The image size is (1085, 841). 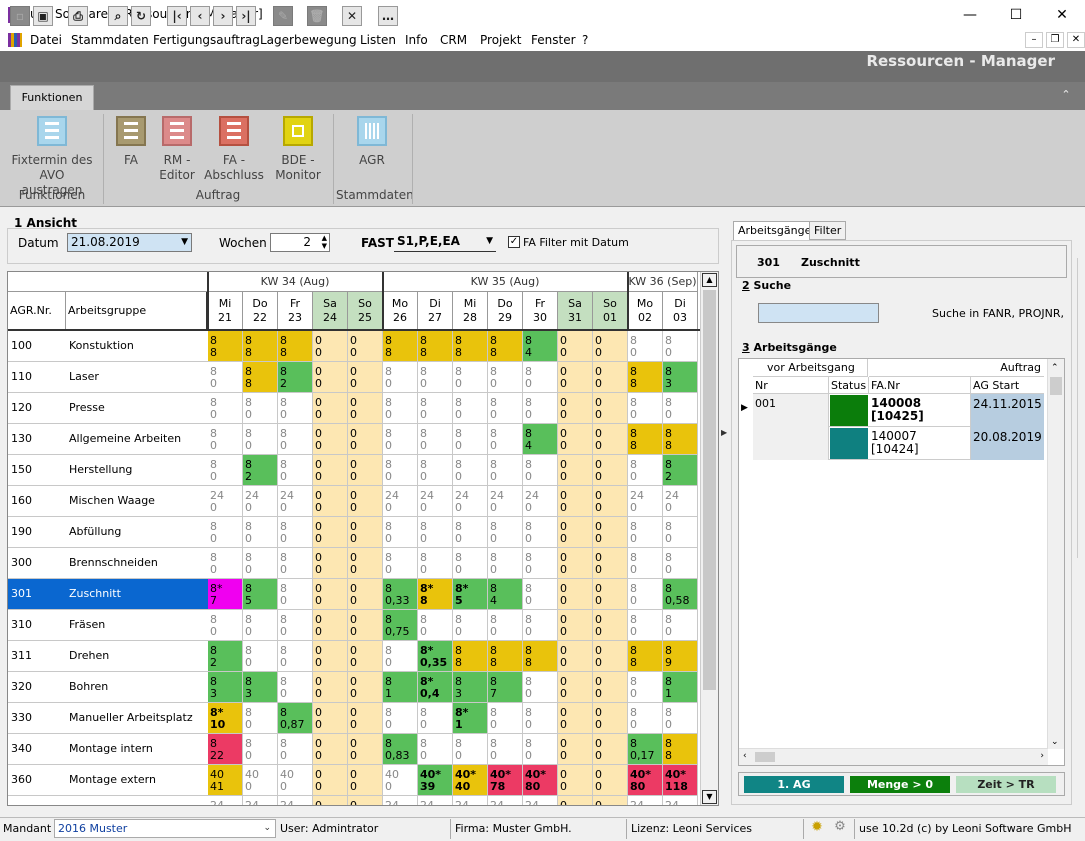 I want to click on agr-nr-cell: 150, so click(x=37, y=470).